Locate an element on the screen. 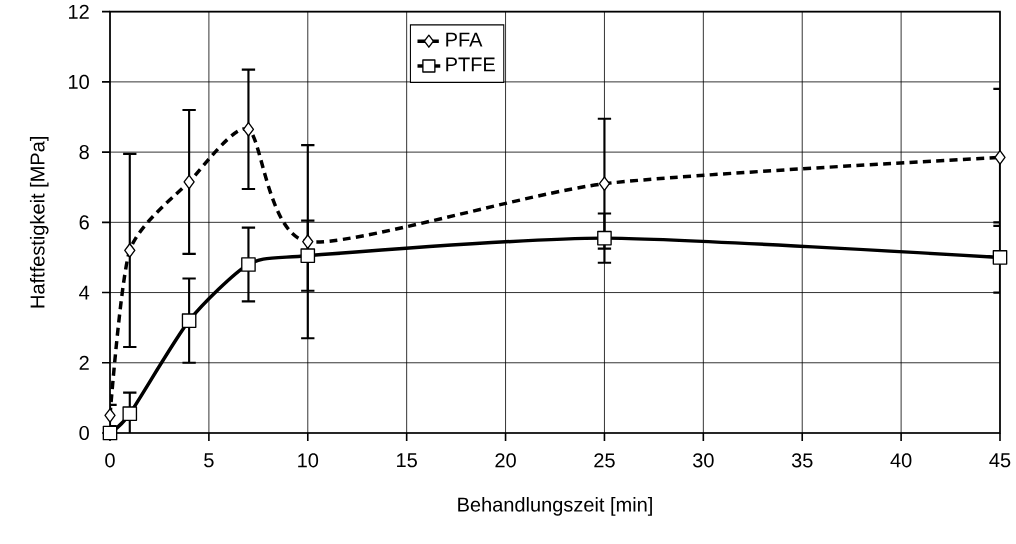 The width and height of the screenshot is (1016, 544). x-tick-label: 20 is located at coordinates (505, 460).